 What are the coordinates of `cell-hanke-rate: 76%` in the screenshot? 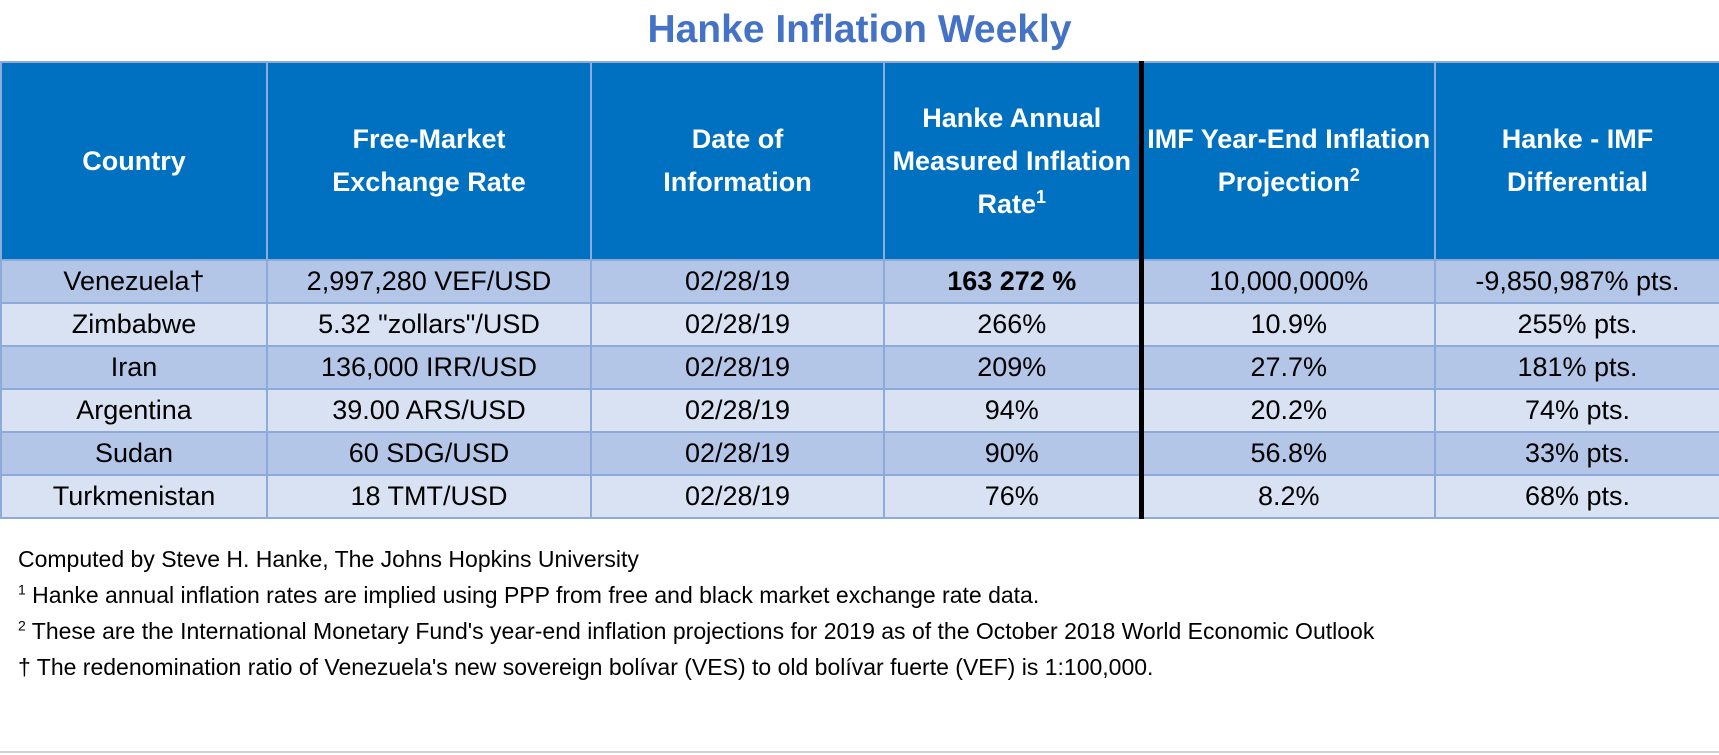 It's located at (1012, 496).